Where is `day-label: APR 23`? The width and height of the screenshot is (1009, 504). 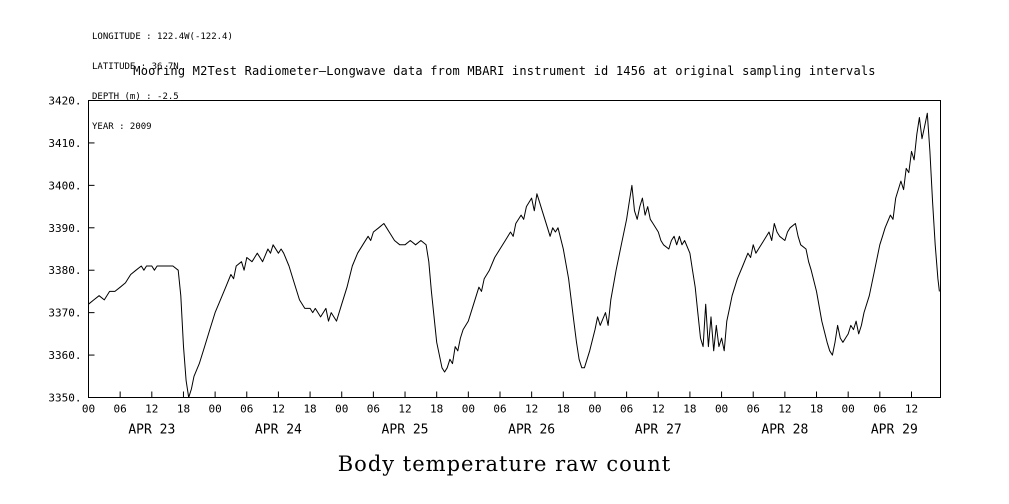
day-label: APR 23 is located at coordinates (151, 430).